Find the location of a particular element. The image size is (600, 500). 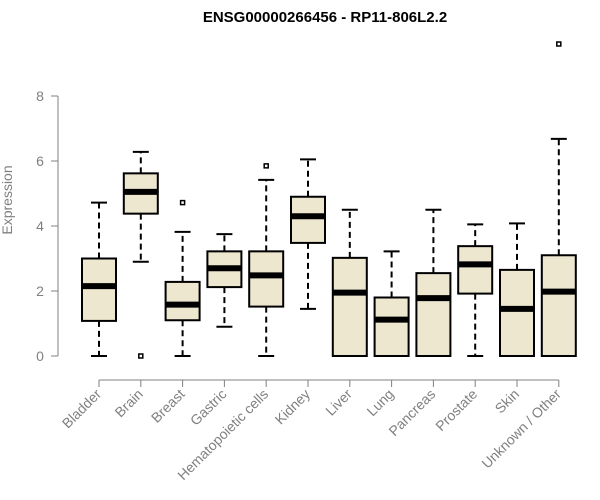

y-tick-label: 8 is located at coordinates (40, 96).